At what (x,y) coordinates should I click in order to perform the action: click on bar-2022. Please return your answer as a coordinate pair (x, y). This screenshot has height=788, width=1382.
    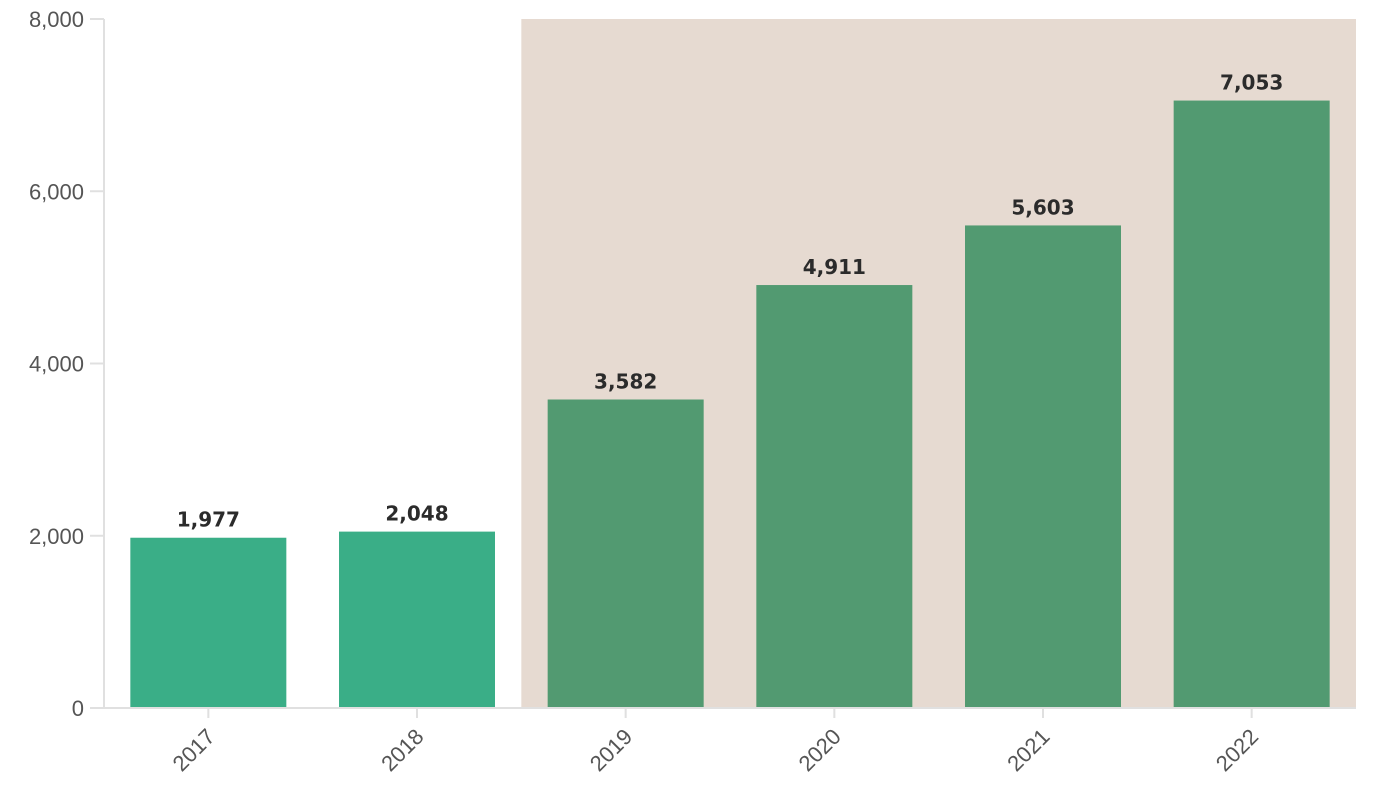
    Looking at the image, I should click on (1251, 404).